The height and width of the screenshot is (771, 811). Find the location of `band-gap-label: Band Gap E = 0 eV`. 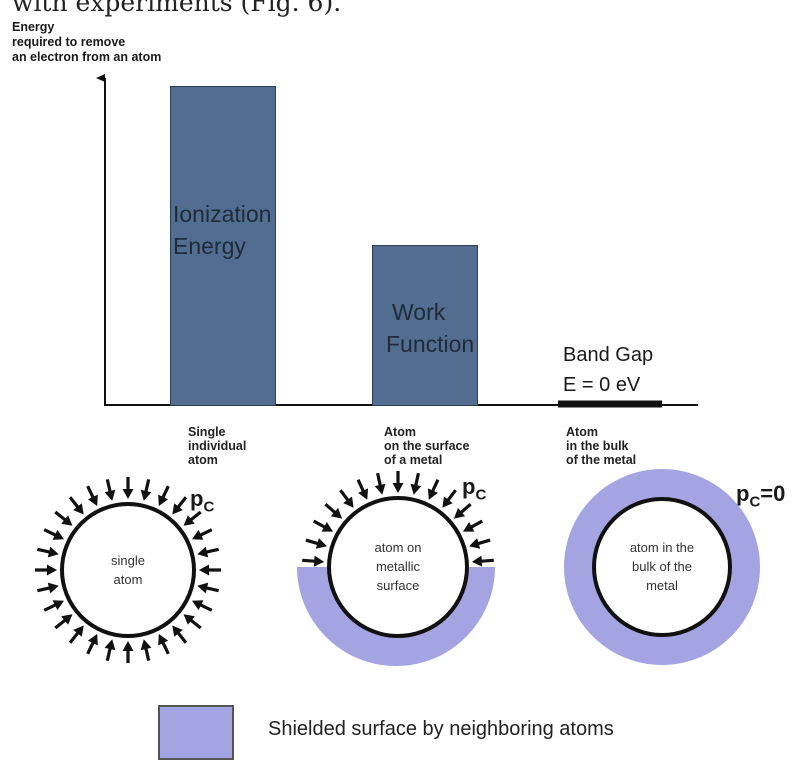

band-gap-label: Band Gap E = 0 eV is located at coordinates (608, 370).